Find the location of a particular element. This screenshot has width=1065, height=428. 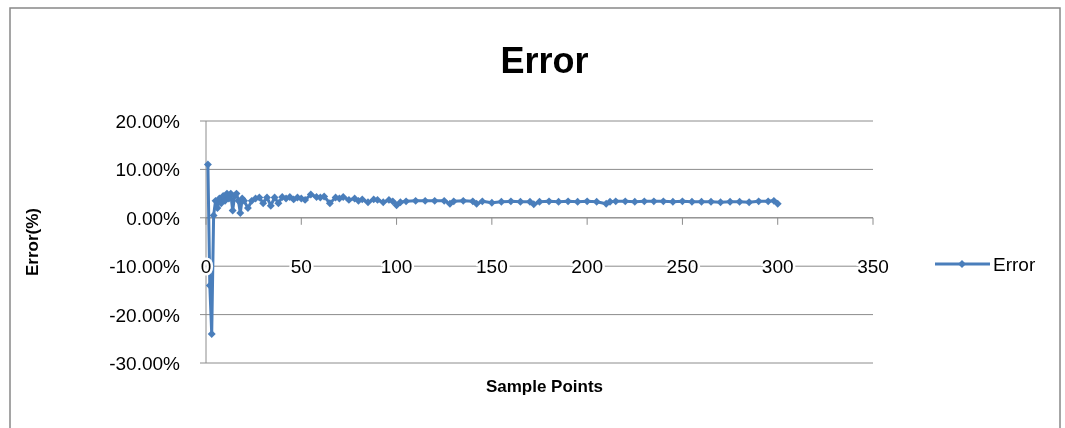

legend-label: Error is located at coordinates (1014, 264).